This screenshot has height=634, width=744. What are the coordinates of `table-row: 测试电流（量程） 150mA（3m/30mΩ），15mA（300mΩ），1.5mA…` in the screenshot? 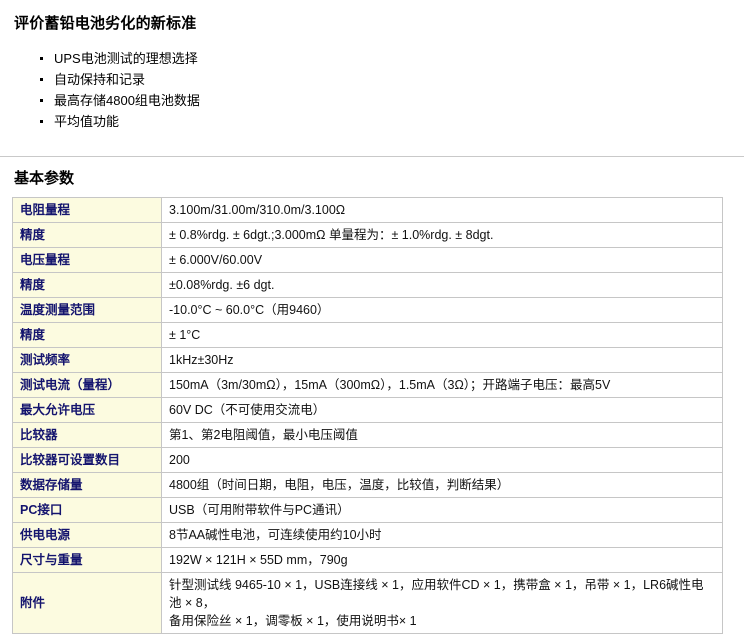 It's located at (367, 385).